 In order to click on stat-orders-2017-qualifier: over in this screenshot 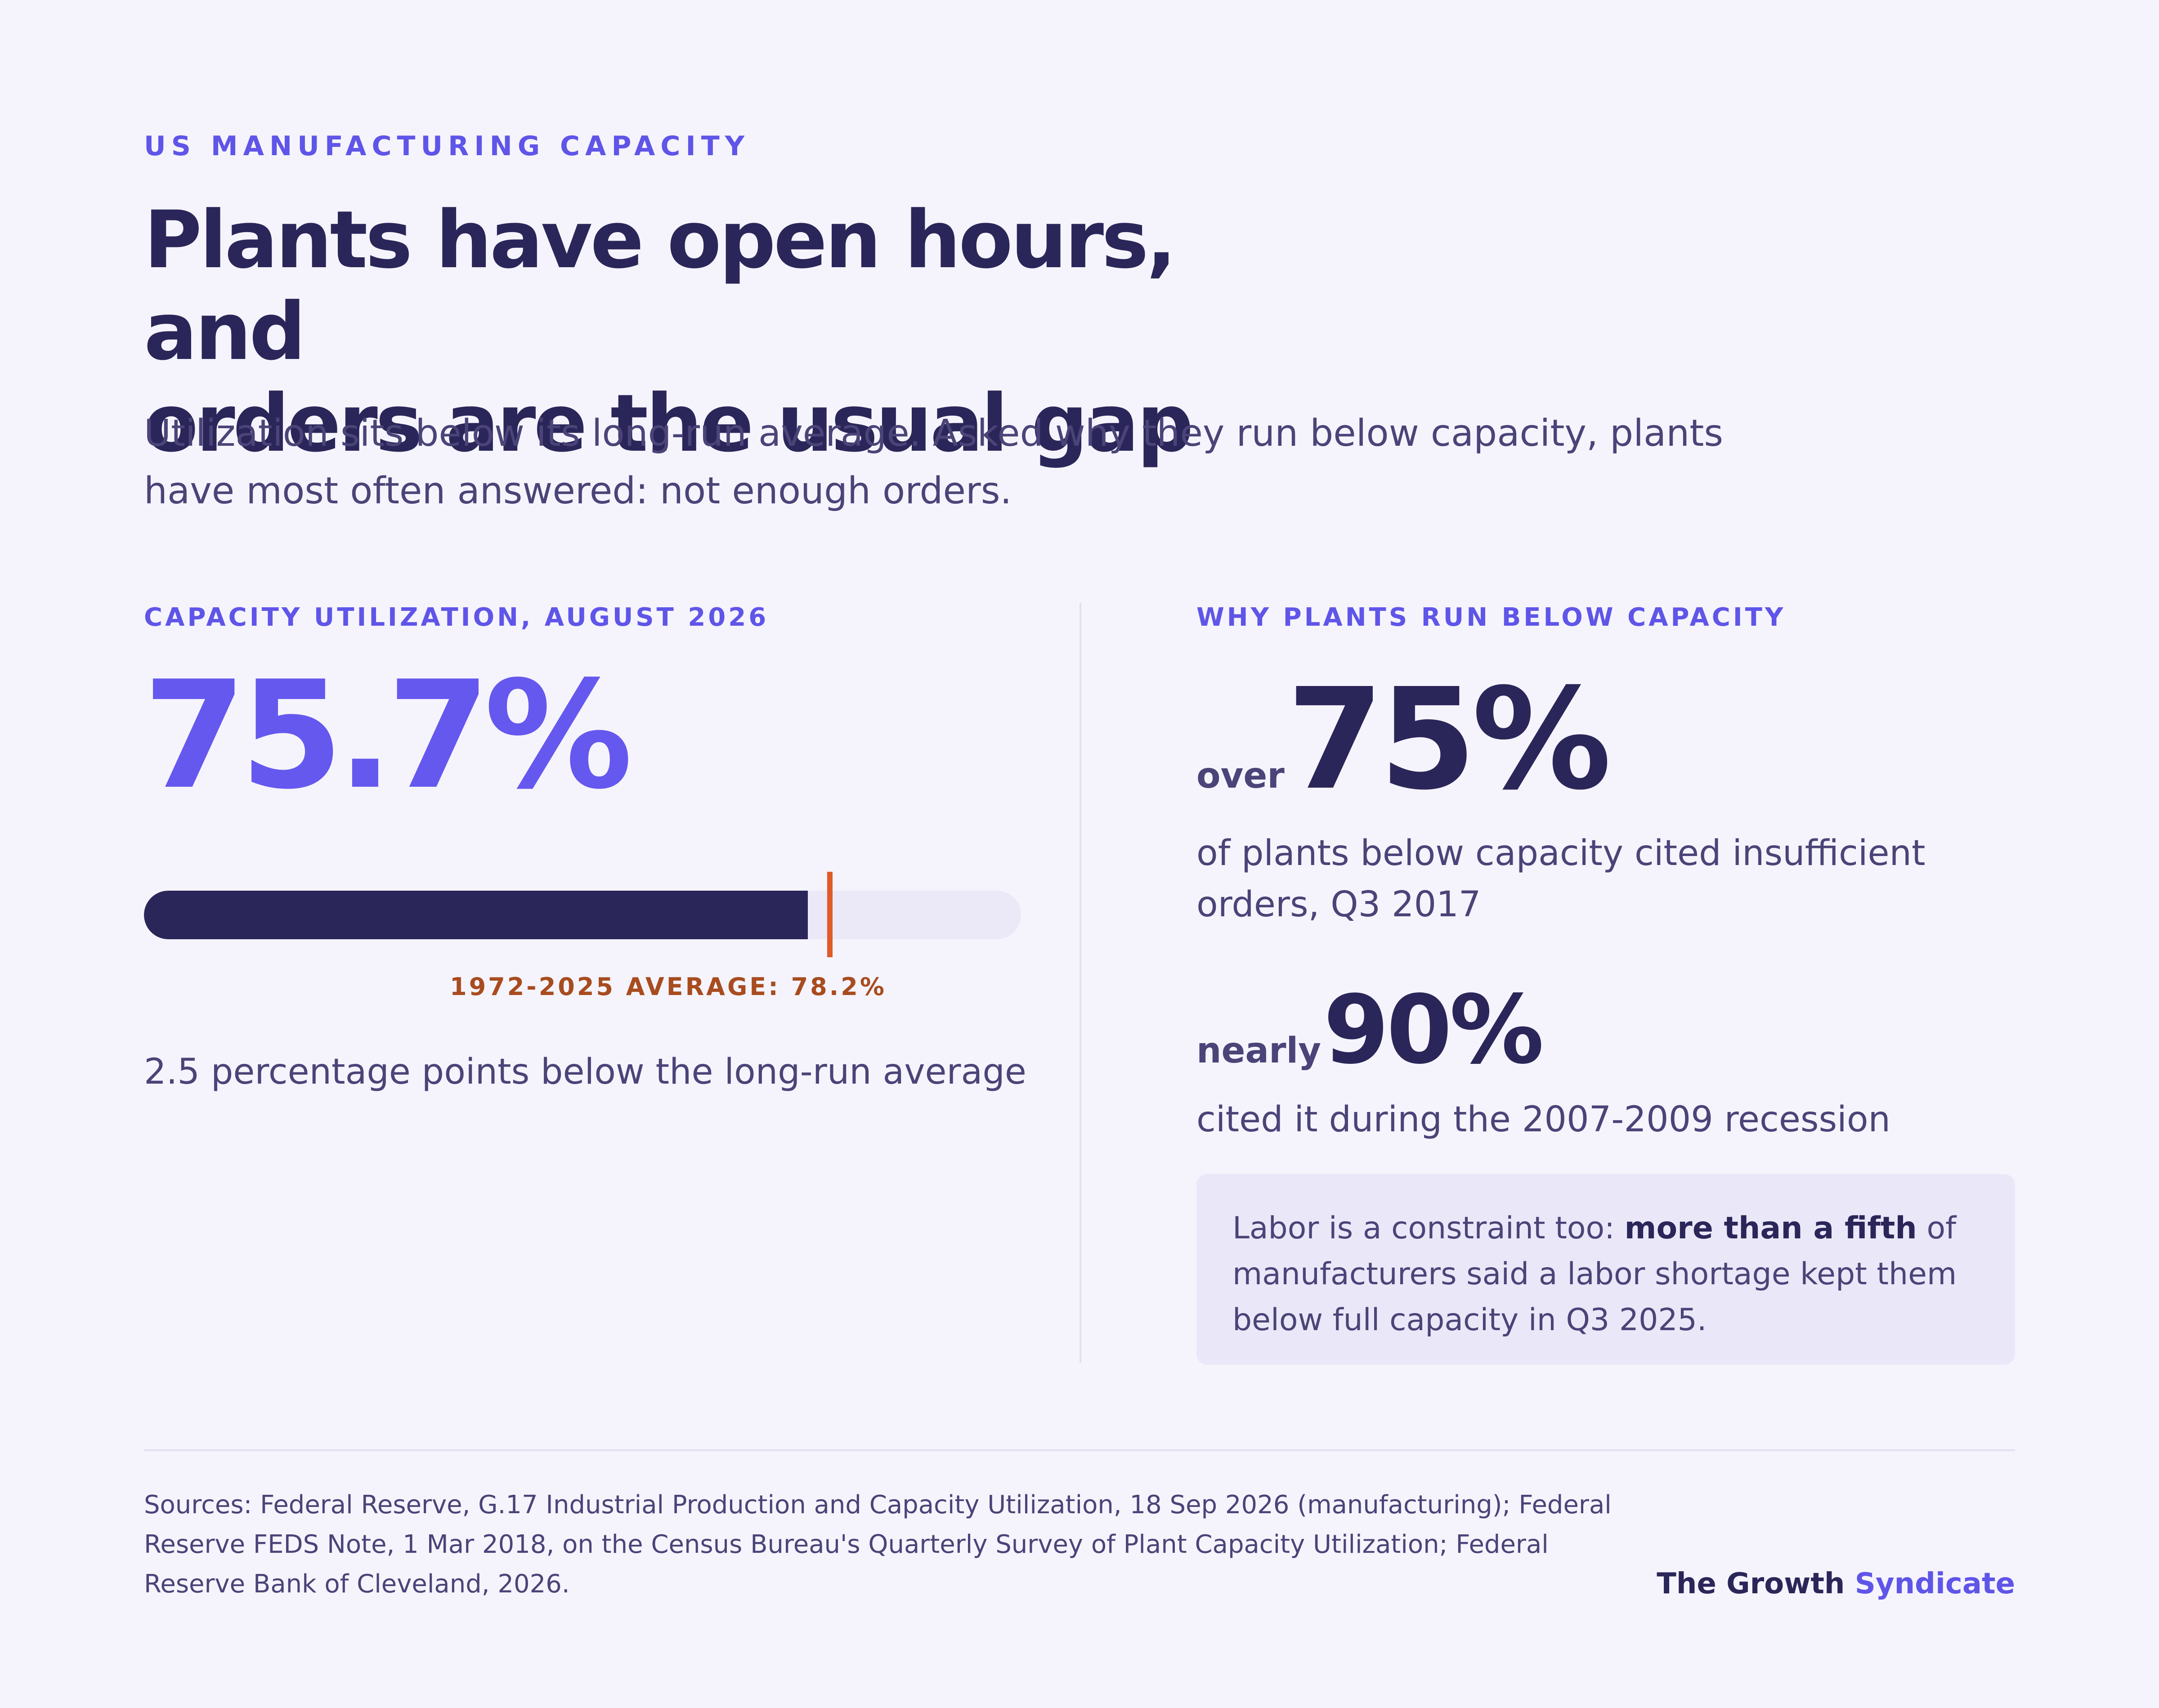, I will do `click(1240, 776)`.